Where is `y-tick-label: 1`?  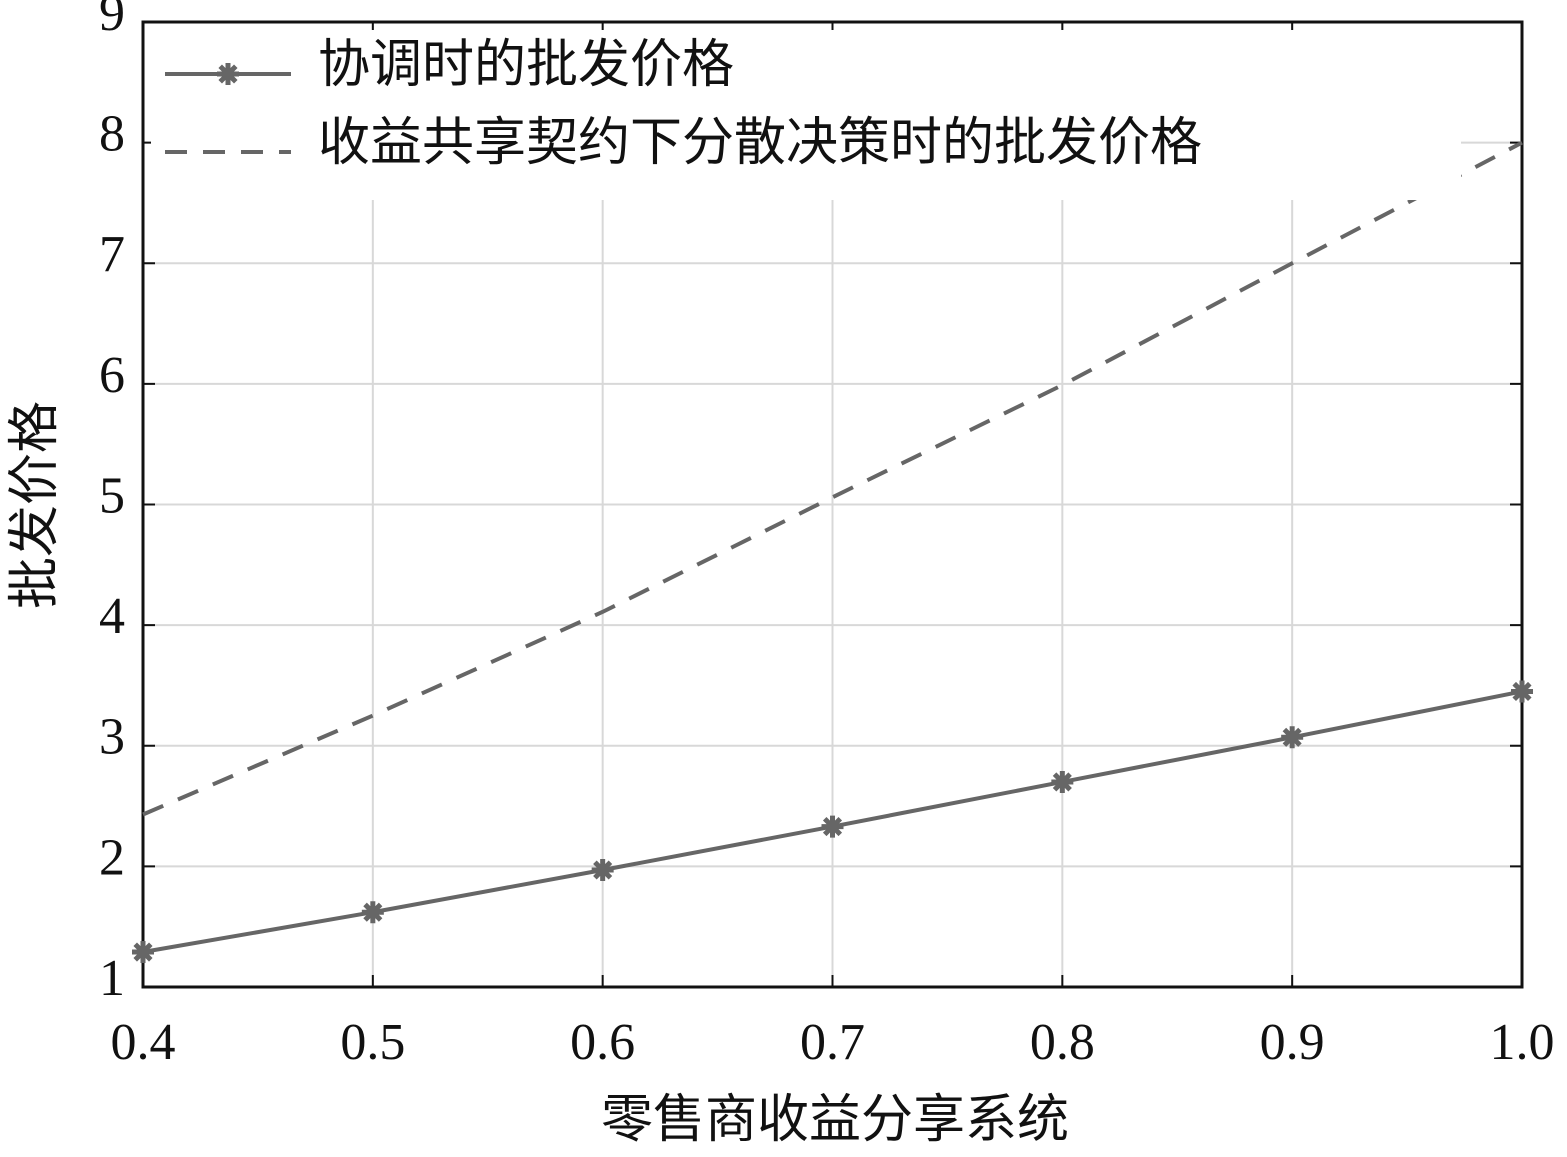
y-tick-label: 1 is located at coordinates (112, 978).